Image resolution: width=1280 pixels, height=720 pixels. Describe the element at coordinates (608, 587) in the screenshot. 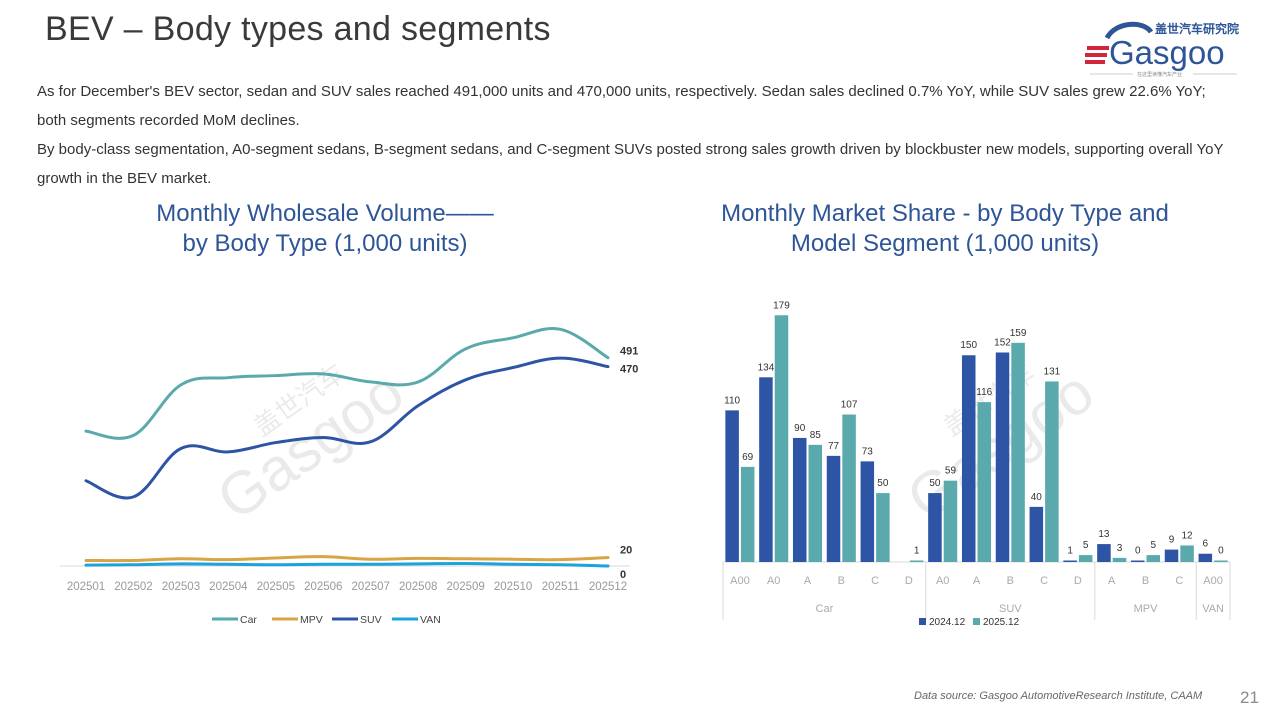

I see `x-tick-label: 202512` at that location.